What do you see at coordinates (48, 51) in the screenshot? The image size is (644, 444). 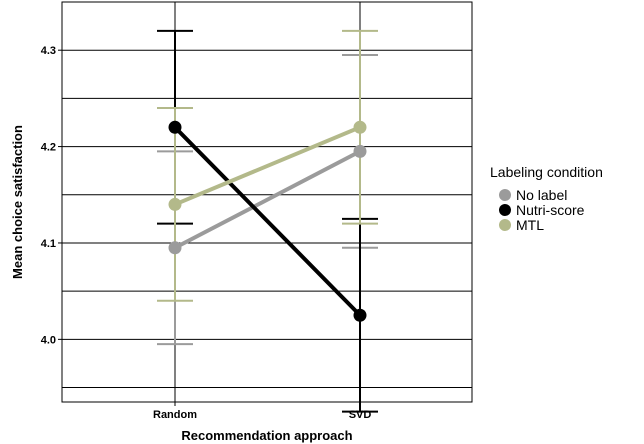 I see `y-tick-label: 4.3` at bounding box center [48, 51].